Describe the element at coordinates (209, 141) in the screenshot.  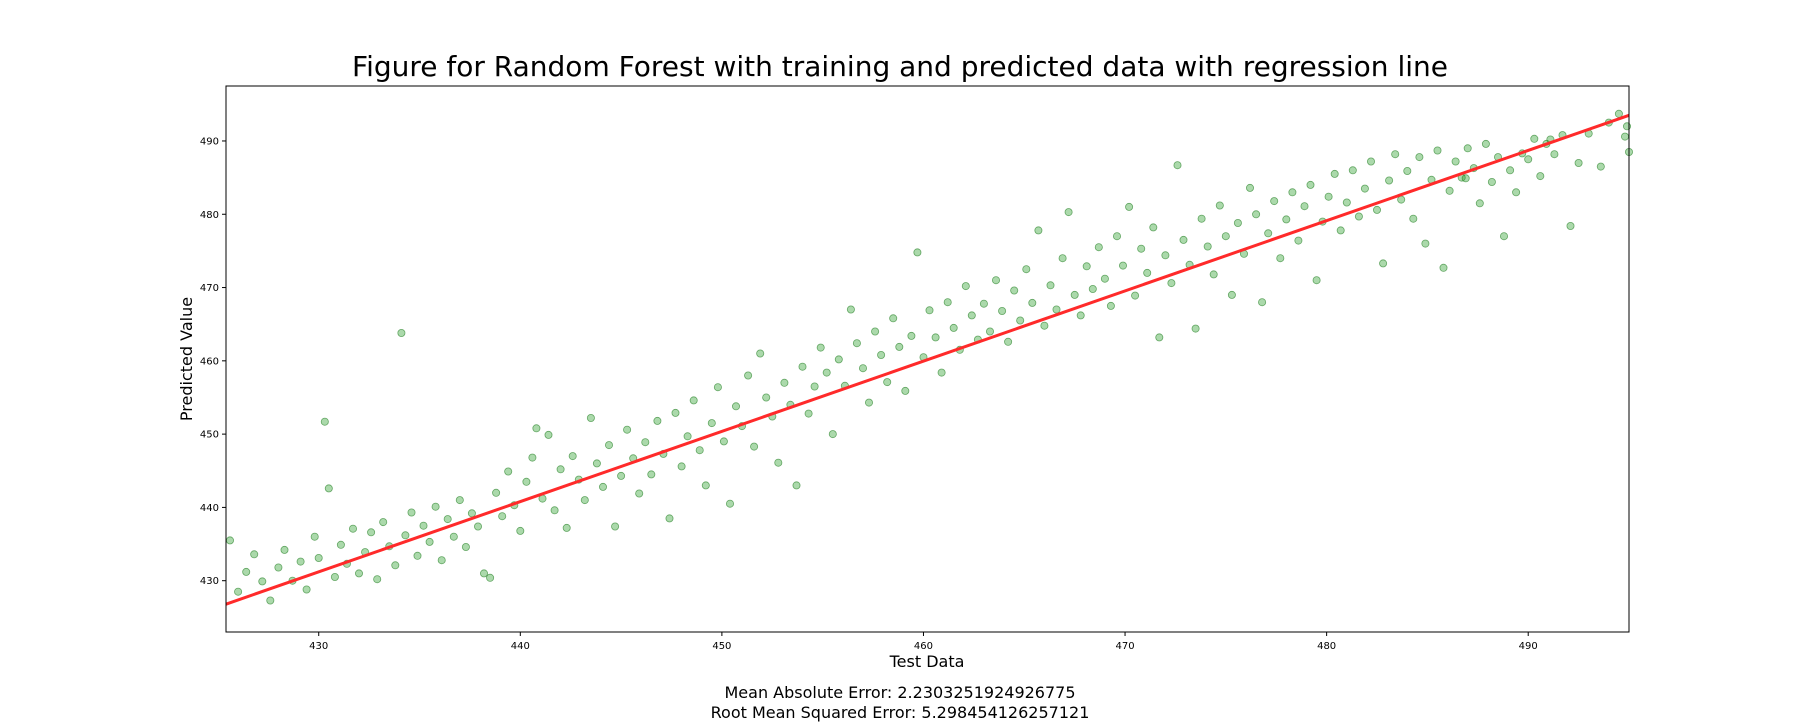
I see `y-tick-label: 490` at that location.